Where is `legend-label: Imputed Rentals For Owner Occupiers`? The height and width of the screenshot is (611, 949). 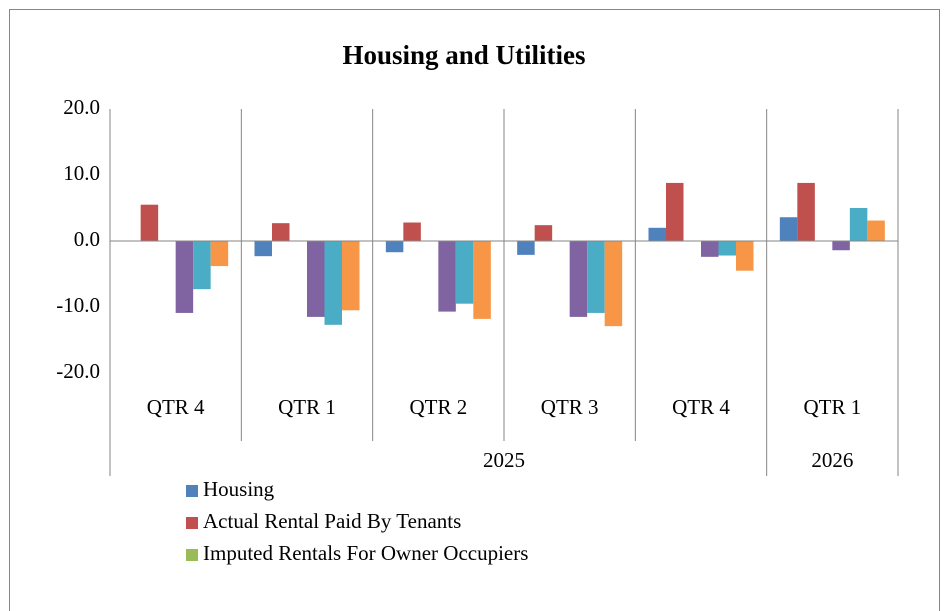 legend-label: Imputed Rentals For Owner Occupiers is located at coordinates (365, 553).